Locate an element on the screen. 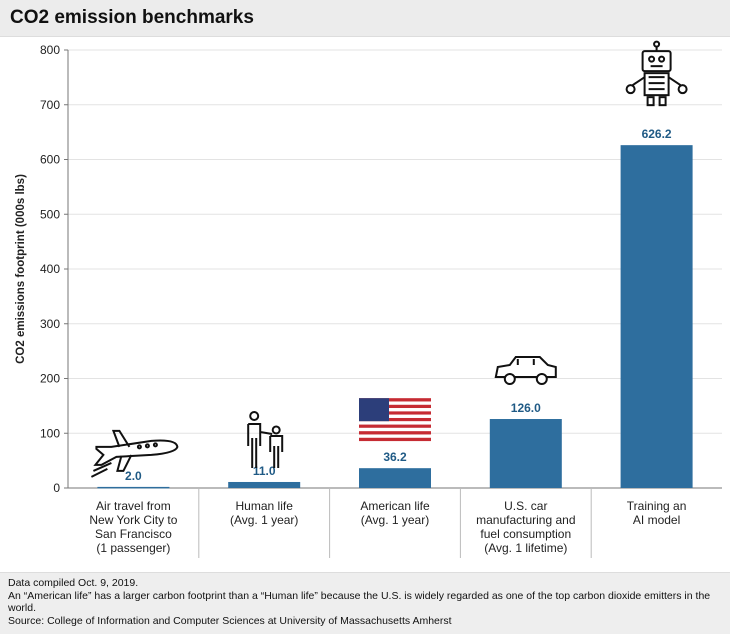  footer-date: Data compiled Oct. 9, 2019. is located at coordinates (73, 583).